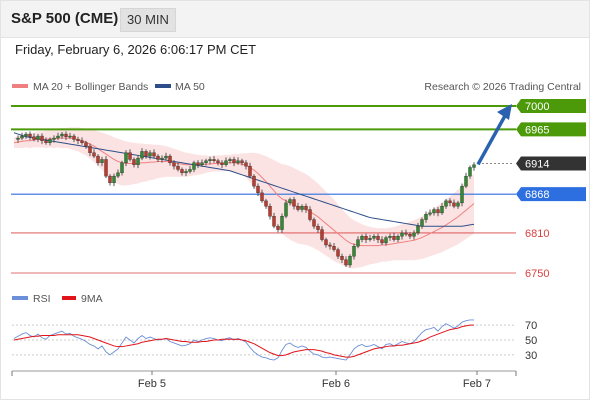  What do you see at coordinates (69, 298) in the screenshot?
I see `ma9-legend-swatch` at bounding box center [69, 298].